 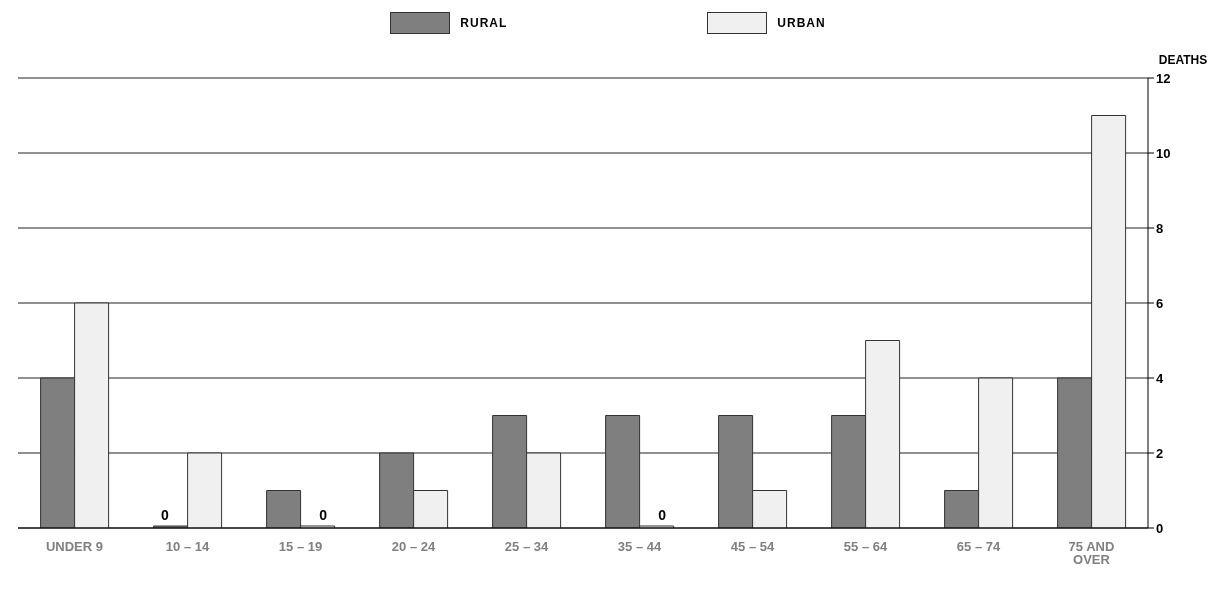 What do you see at coordinates (187, 547) in the screenshot?
I see `x-tick-label: 10 – 14` at bounding box center [187, 547].